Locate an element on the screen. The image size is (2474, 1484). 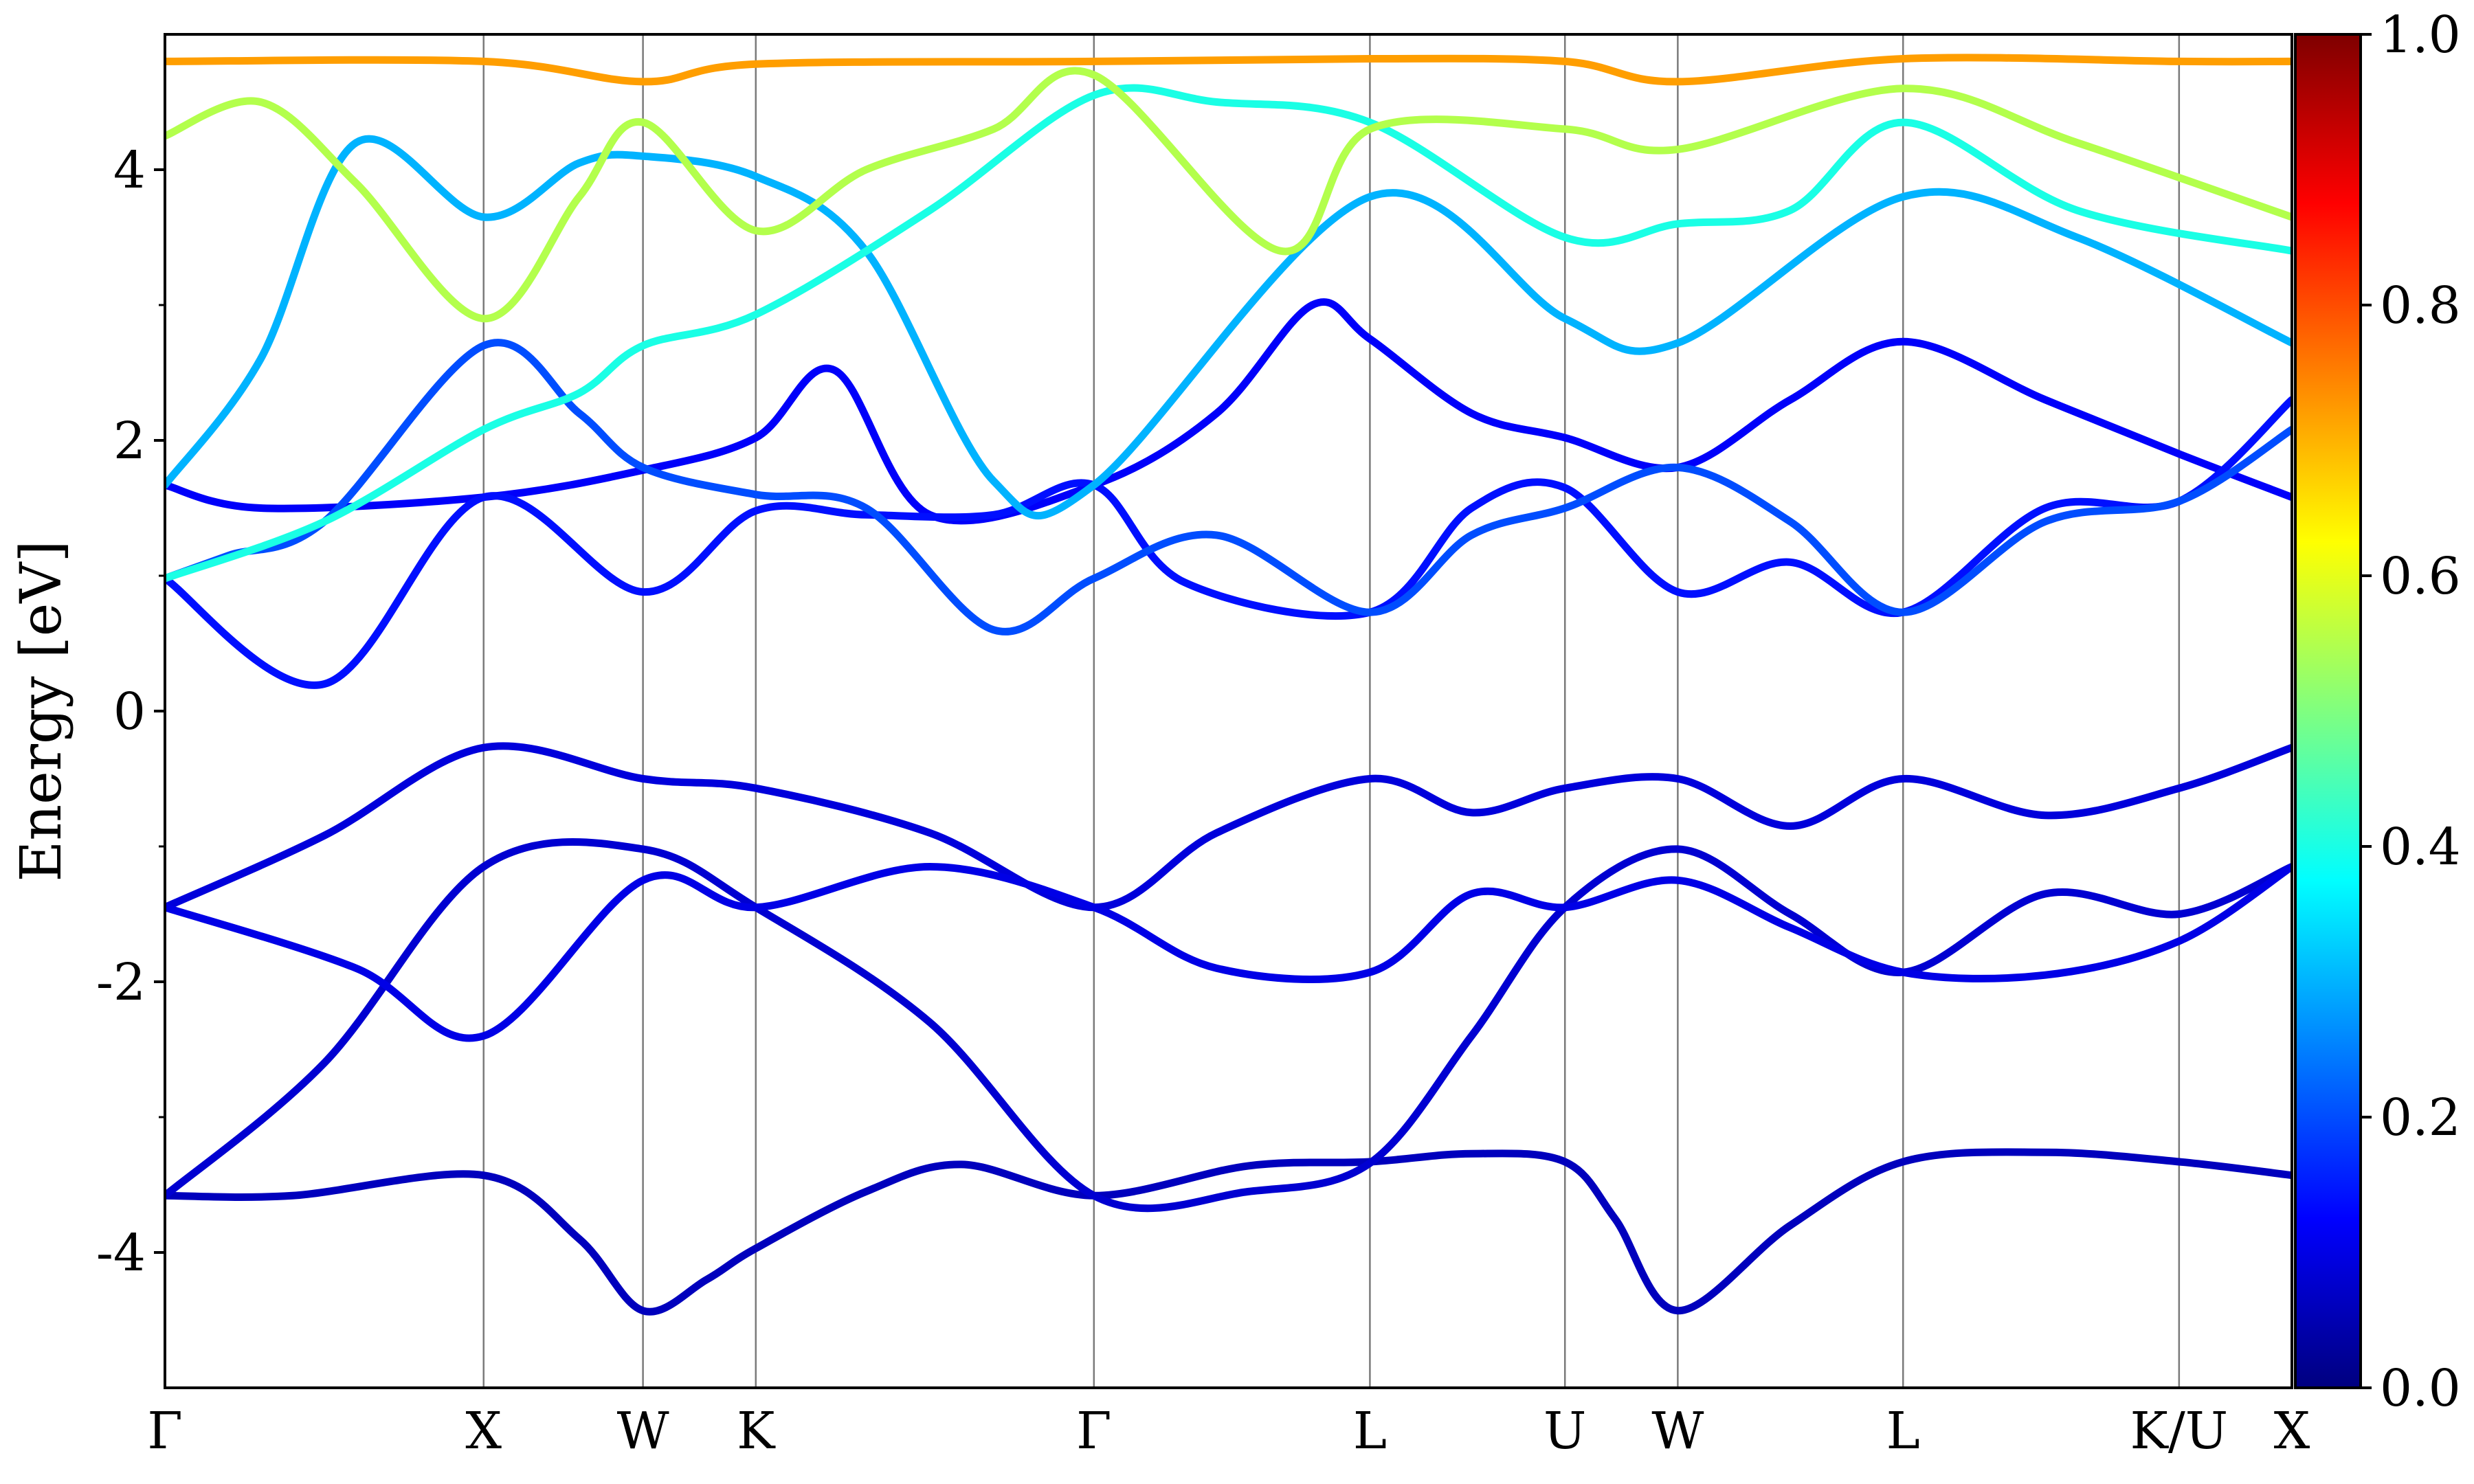
y-tick-label: 4 is located at coordinates (129, 170).